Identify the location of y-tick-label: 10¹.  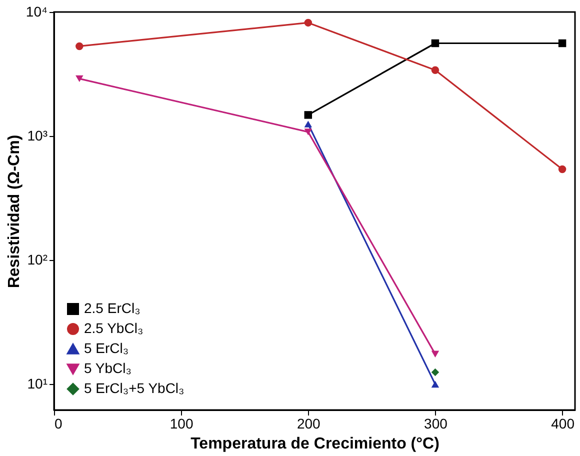
(37, 384).